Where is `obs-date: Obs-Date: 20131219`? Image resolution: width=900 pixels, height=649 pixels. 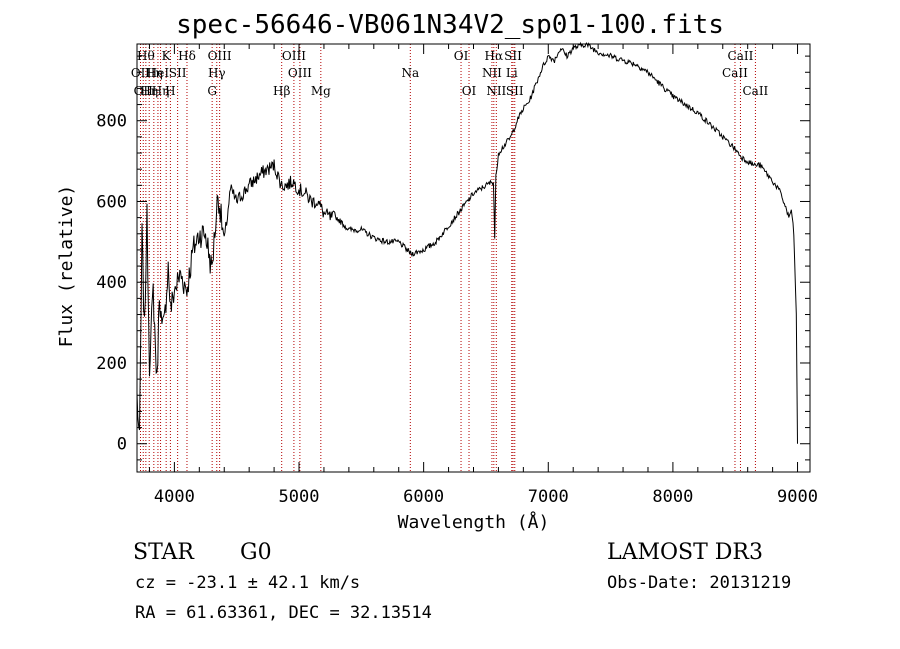 obs-date: Obs-Date: 20131219 is located at coordinates (699, 583).